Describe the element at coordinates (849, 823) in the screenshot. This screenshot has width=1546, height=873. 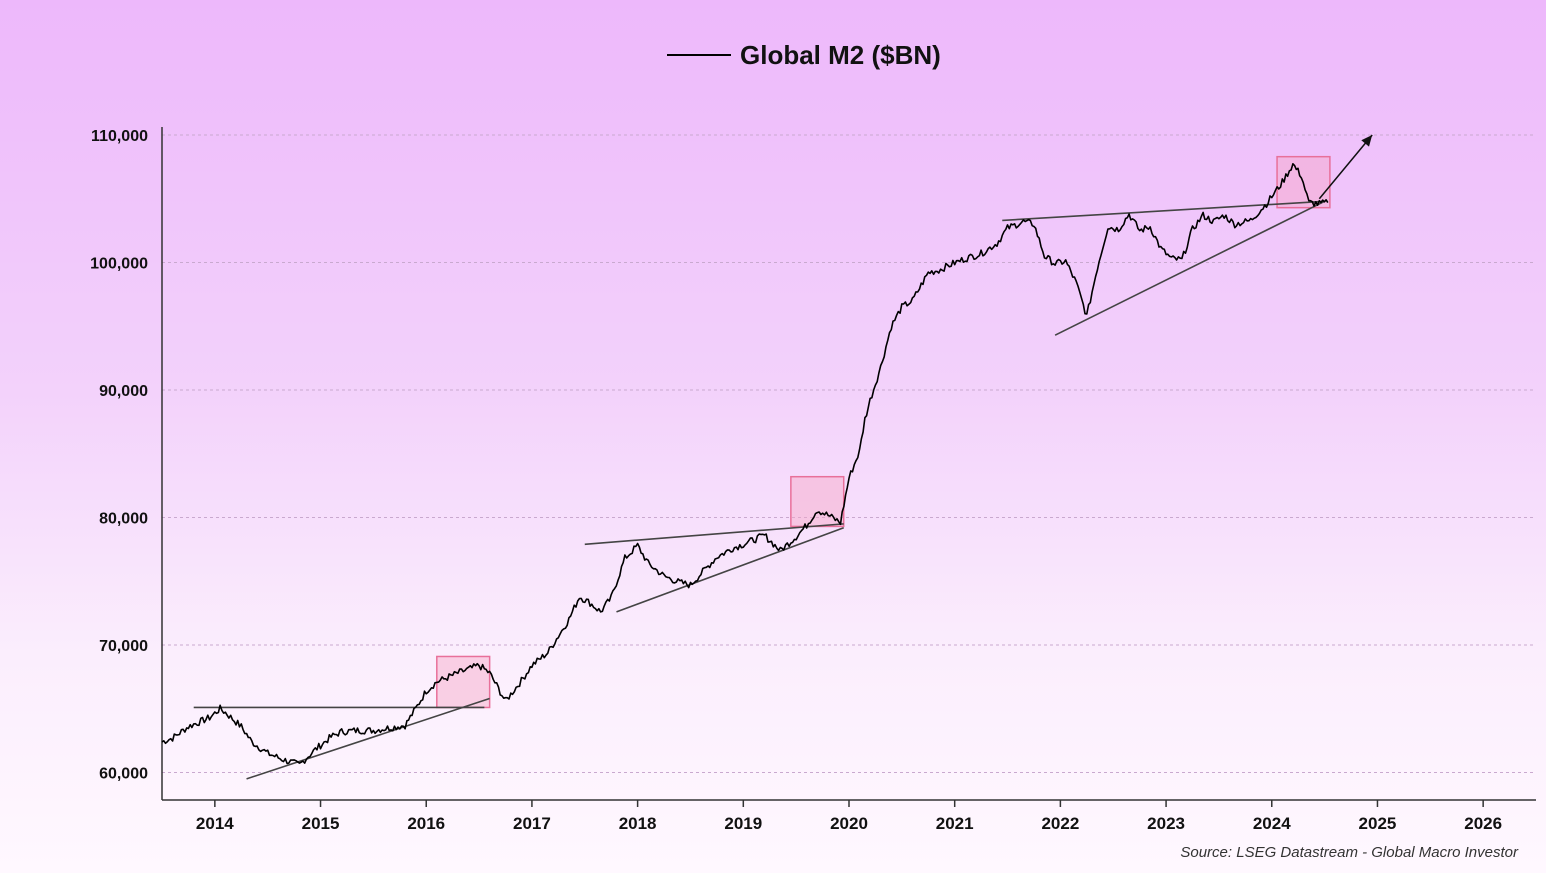
I see `x-tick-label: 2020` at that location.